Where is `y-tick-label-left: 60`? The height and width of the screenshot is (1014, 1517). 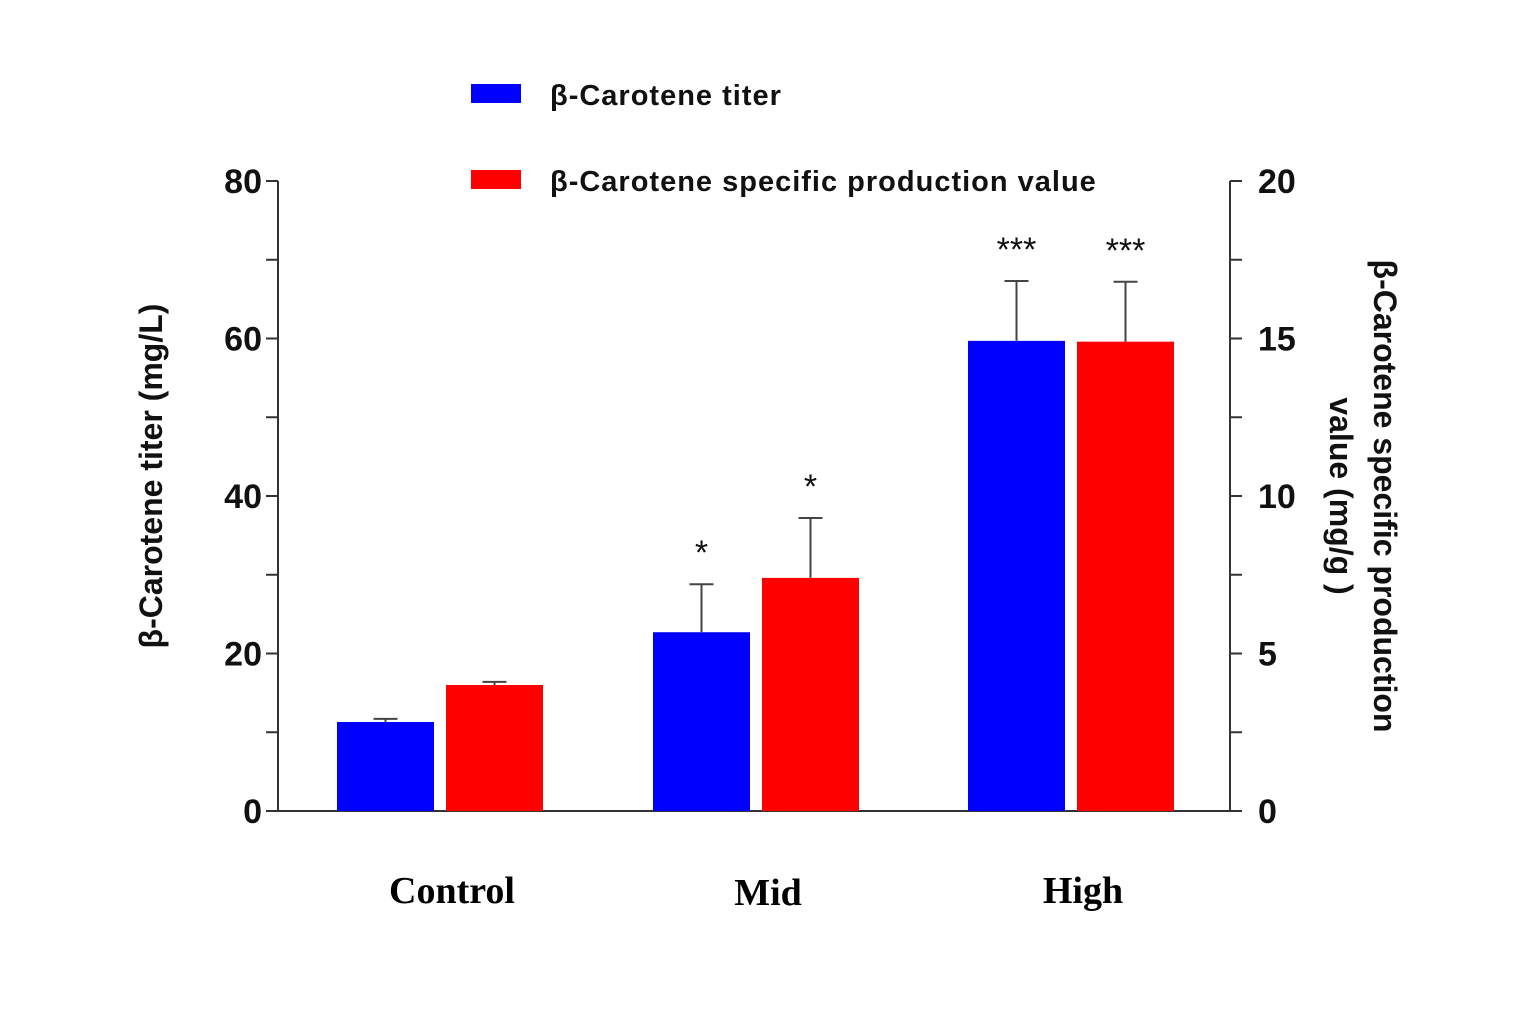
y-tick-label-left: 60 is located at coordinates (243, 340).